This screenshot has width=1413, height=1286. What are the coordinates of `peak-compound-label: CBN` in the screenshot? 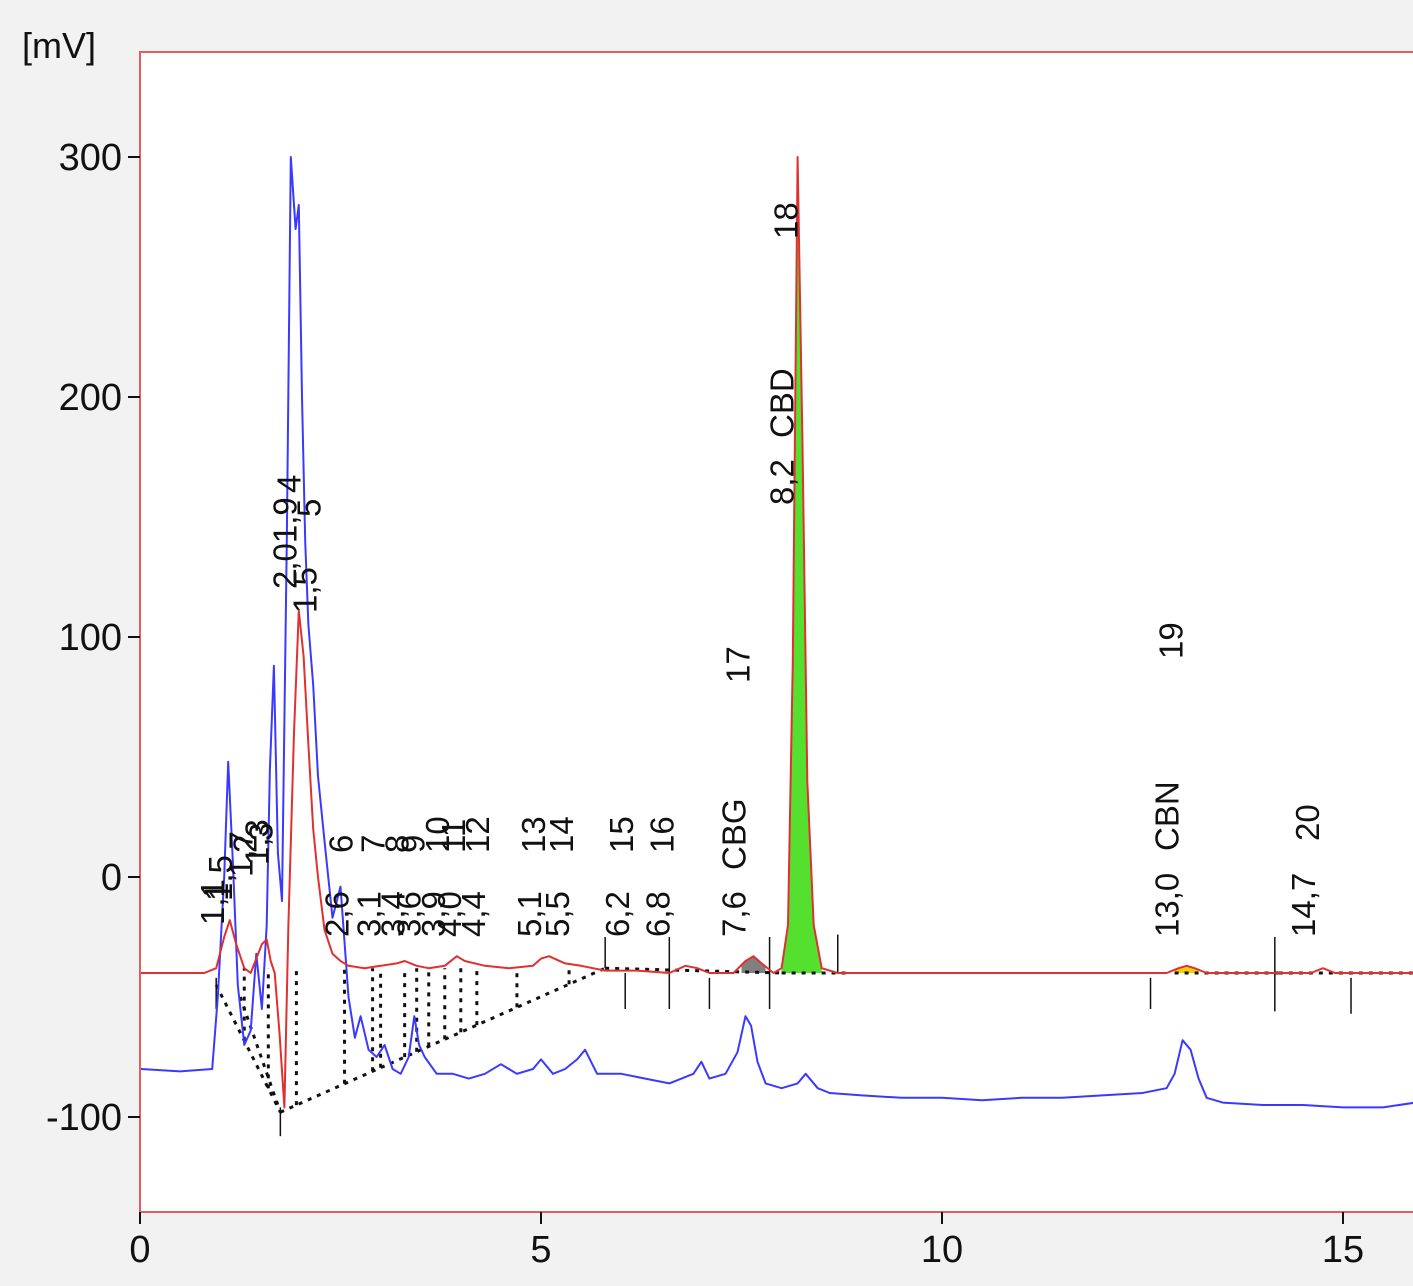 It's located at (1167, 816).